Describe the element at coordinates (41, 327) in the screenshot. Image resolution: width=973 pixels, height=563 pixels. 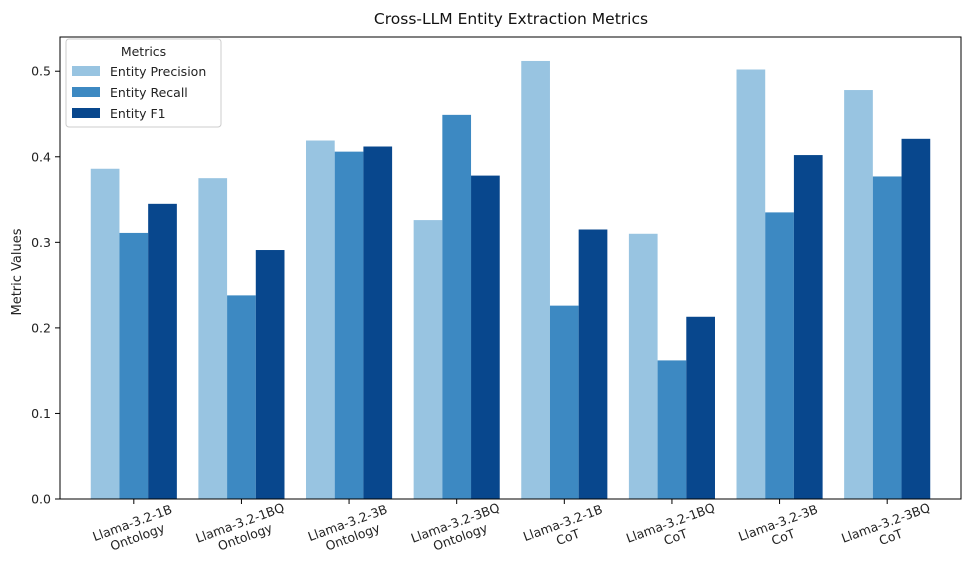
I see `y-tick-label: 0.2` at that location.